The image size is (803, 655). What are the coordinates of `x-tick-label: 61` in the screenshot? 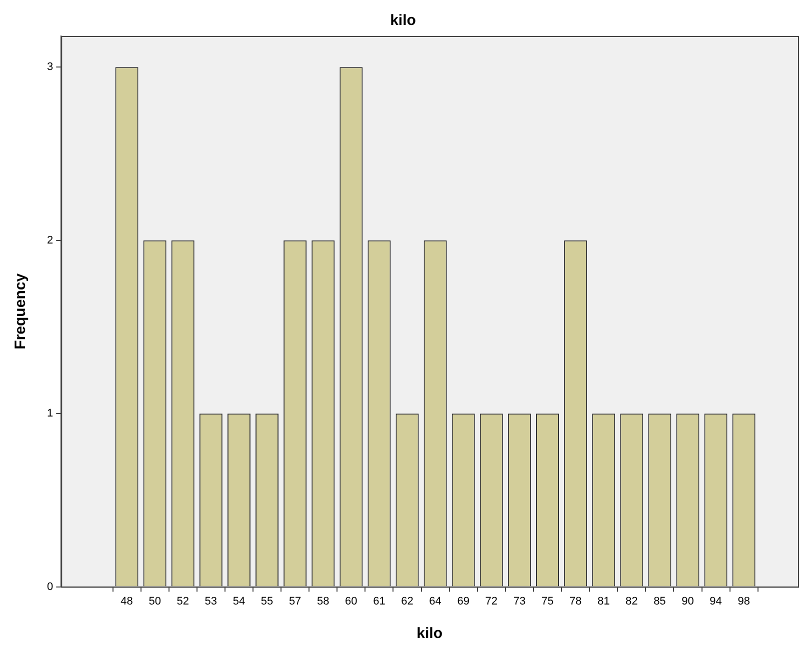 It's located at (379, 601).